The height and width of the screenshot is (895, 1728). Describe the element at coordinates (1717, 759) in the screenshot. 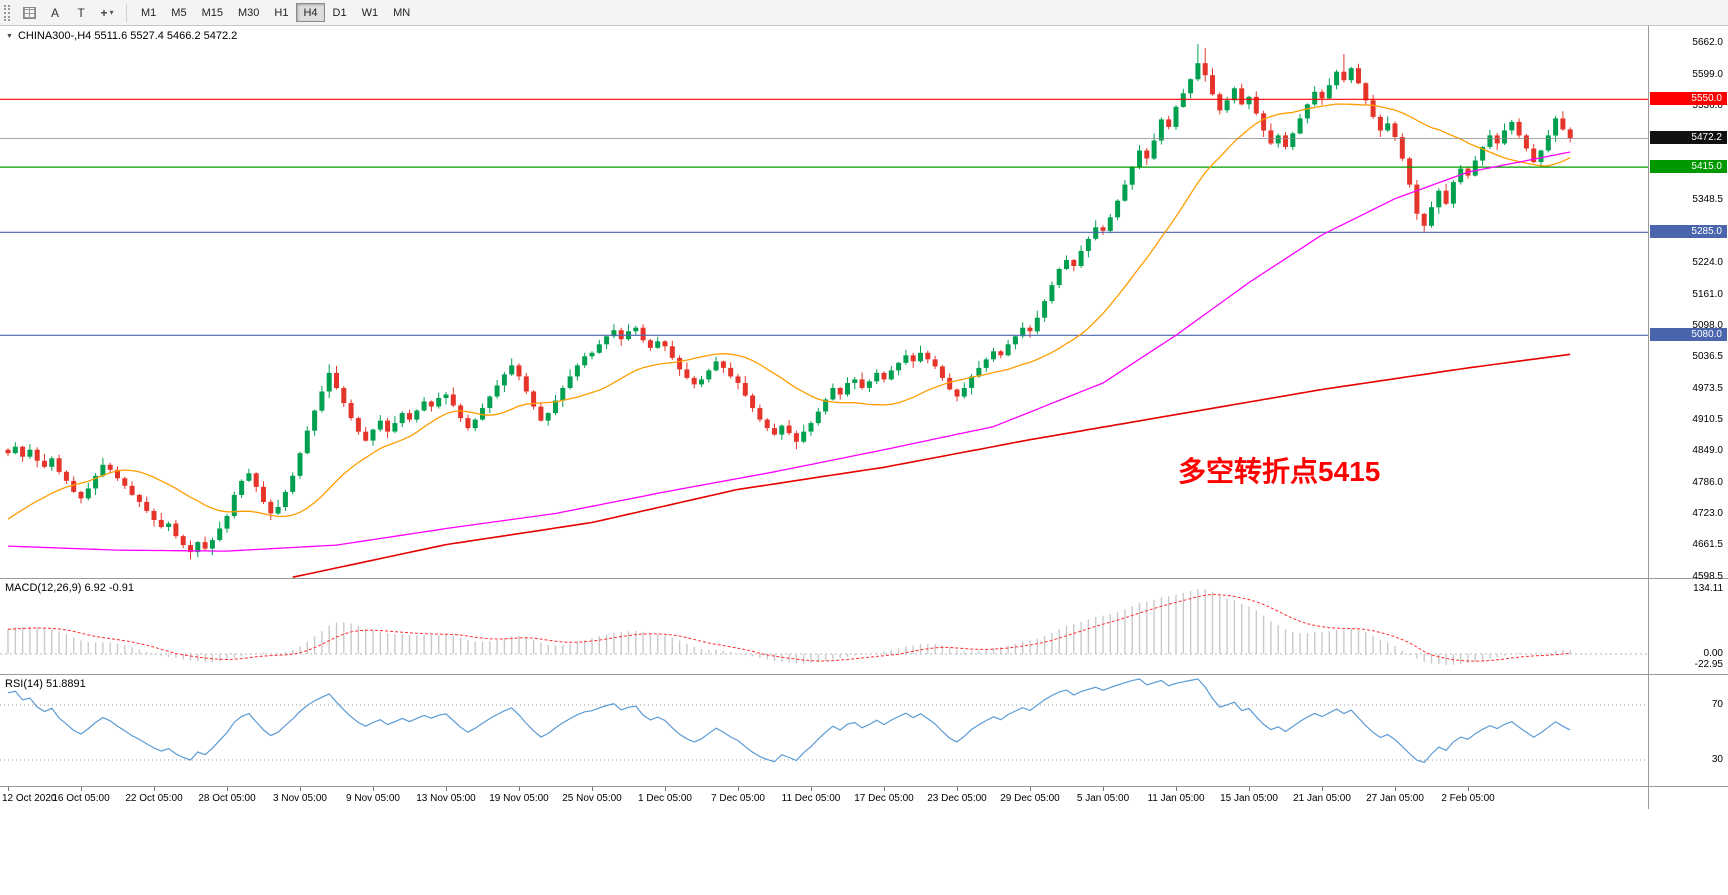

I see `rsi-axis-label: 30` at that location.